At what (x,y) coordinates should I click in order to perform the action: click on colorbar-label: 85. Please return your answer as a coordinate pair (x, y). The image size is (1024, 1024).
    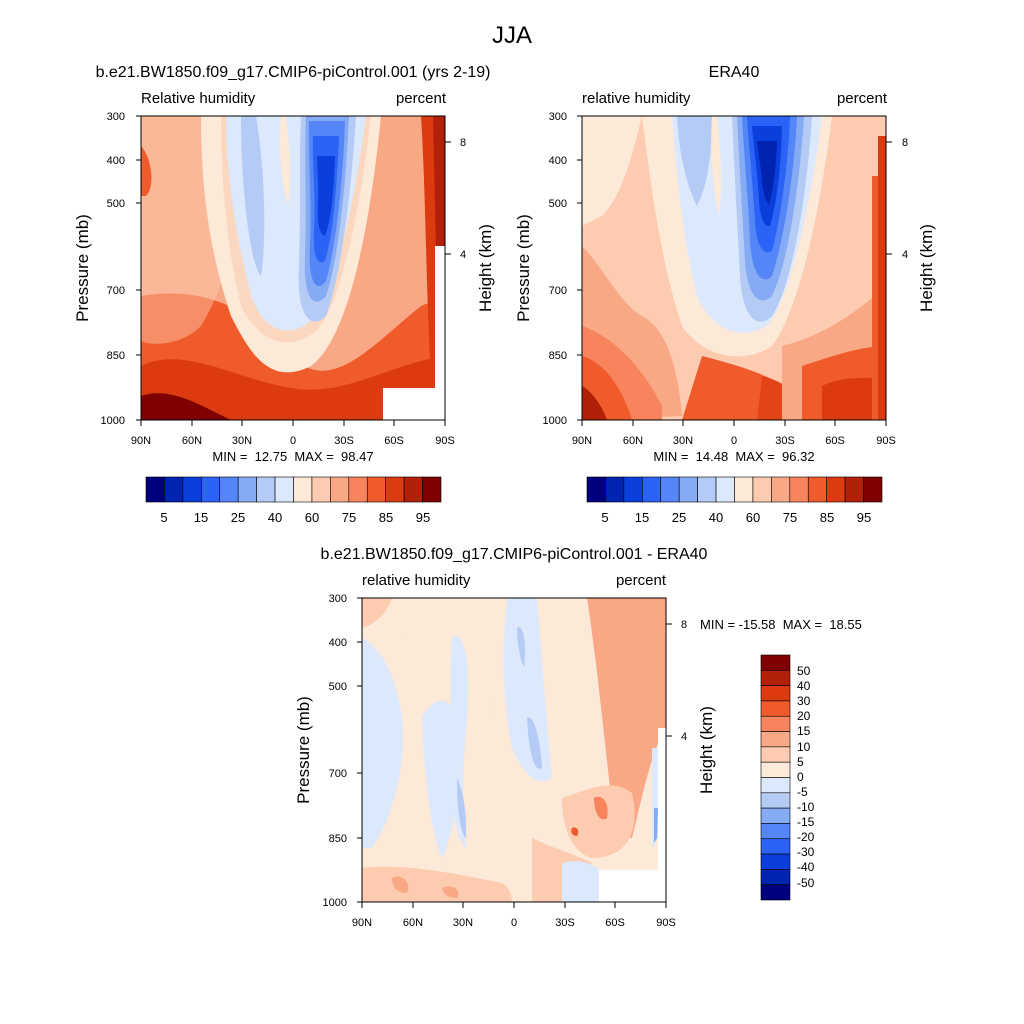
    Looking at the image, I should click on (827, 517).